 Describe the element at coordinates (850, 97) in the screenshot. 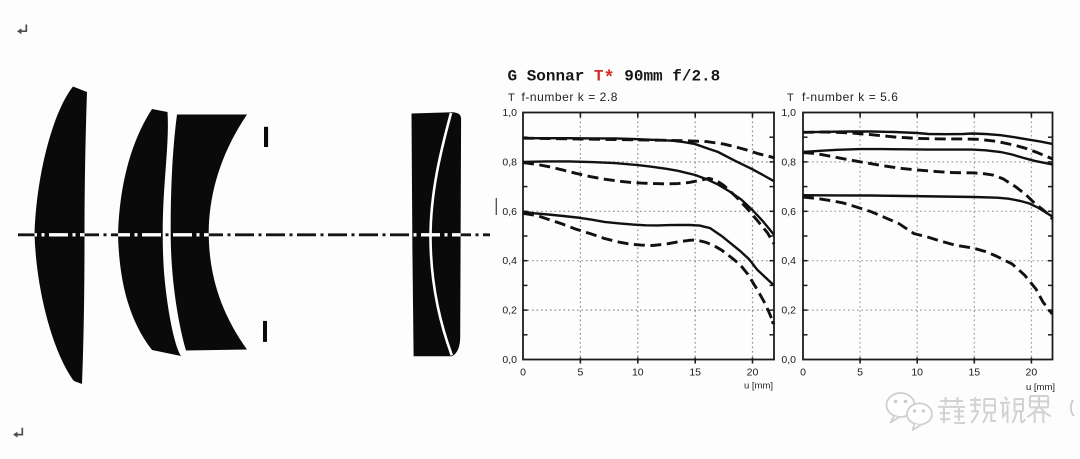

I see `svg-text: f-number k = 5.6` at that location.